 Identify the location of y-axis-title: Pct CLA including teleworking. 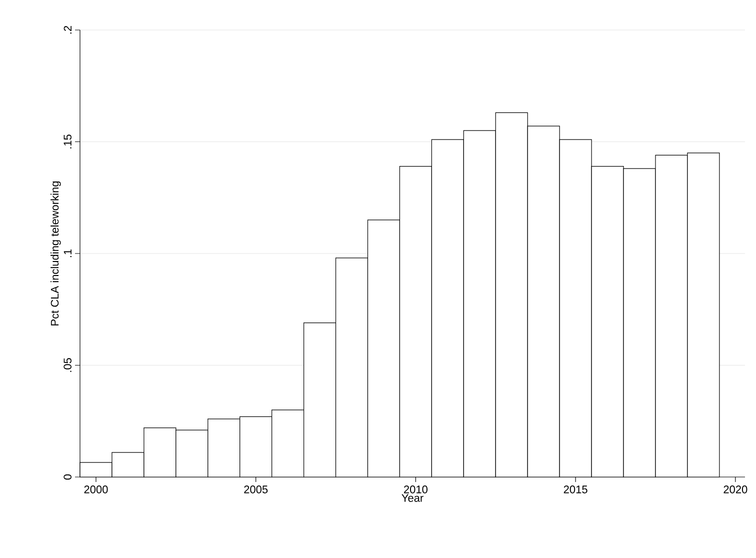
(55, 253).